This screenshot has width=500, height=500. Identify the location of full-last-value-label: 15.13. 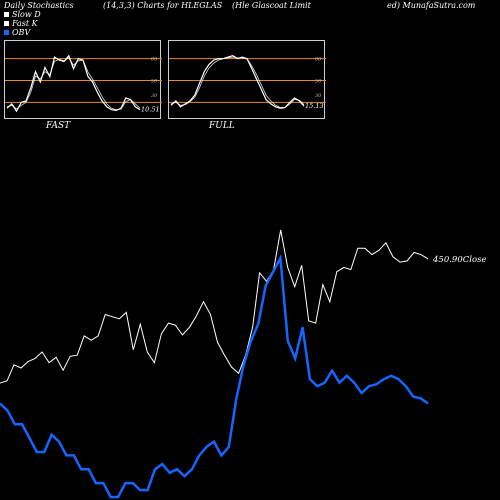
(314, 106).